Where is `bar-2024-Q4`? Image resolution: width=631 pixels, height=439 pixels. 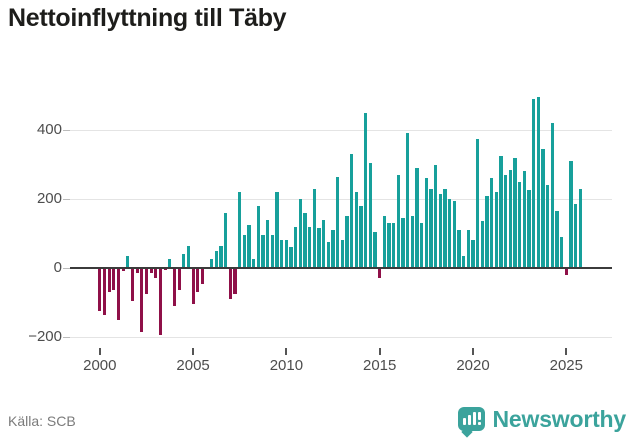 bar-2024-Q4 is located at coordinates (562, 252).